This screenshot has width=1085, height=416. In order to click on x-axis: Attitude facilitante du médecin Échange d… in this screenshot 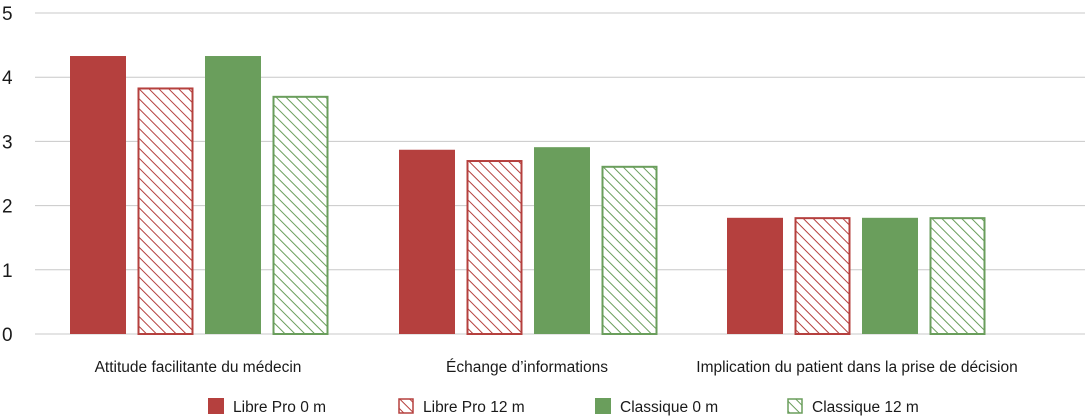, I will do `click(556, 367)`.